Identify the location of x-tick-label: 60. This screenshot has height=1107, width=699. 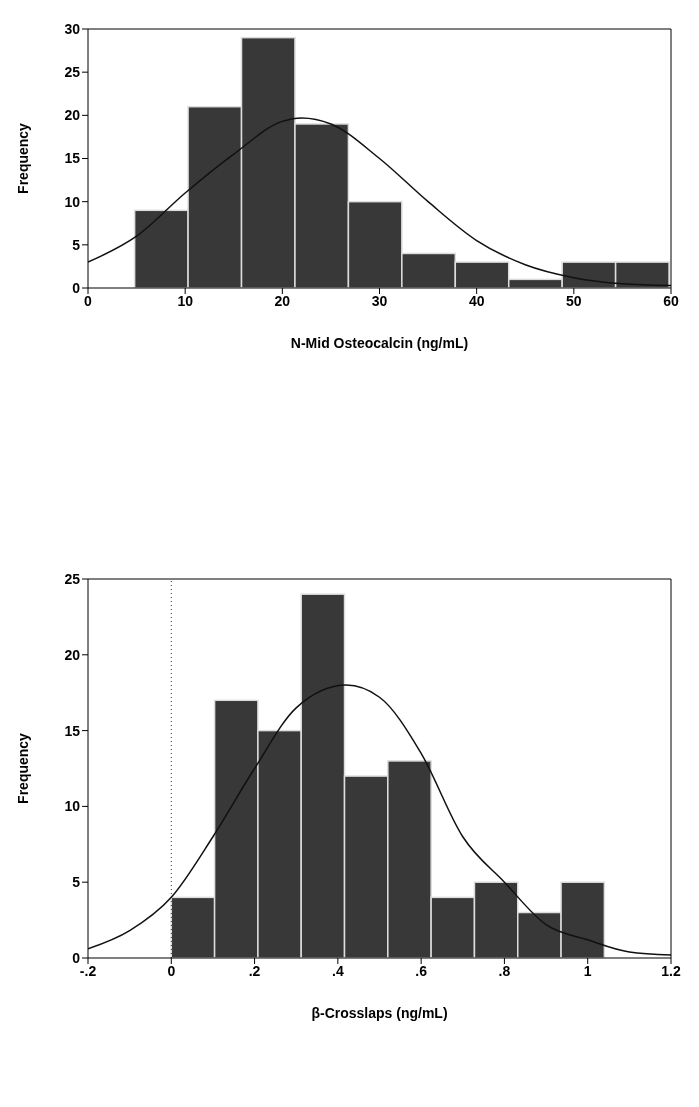
(671, 300).